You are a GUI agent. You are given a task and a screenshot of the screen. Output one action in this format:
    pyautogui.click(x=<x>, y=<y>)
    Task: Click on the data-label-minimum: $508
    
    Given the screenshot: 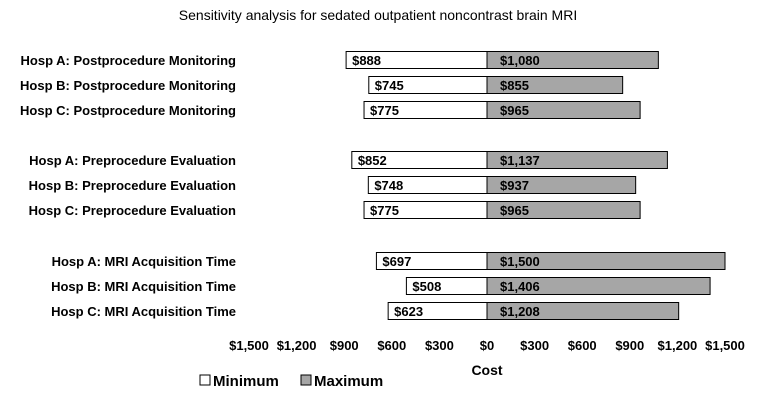 What is the action you would take?
    pyautogui.click(x=426, y=286)
    